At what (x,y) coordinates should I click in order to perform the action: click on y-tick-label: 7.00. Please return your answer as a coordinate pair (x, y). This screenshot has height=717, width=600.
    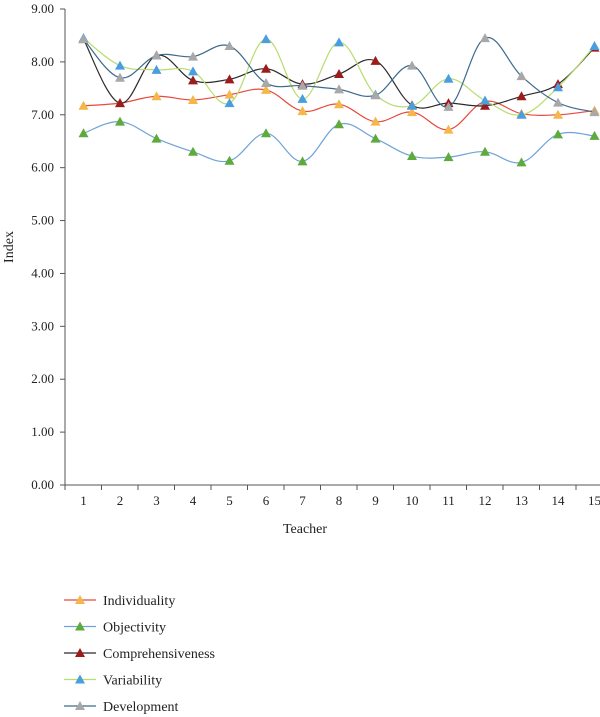
    Looking at the image, I should click on (42, 114).